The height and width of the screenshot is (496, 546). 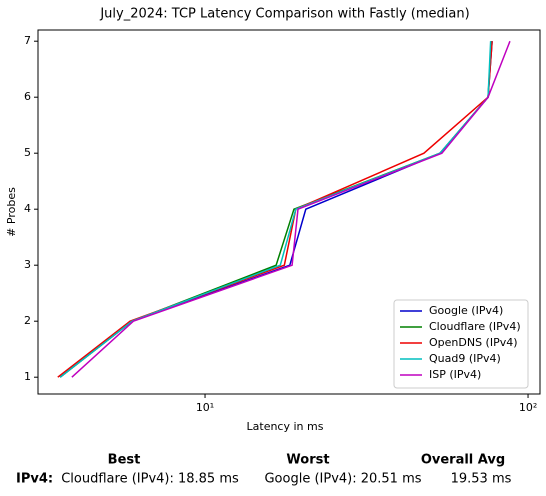 What do you see at coordinates (307, 460) in the screenshot?
I see `column-header: Worst` at bounding box center [307, 460].